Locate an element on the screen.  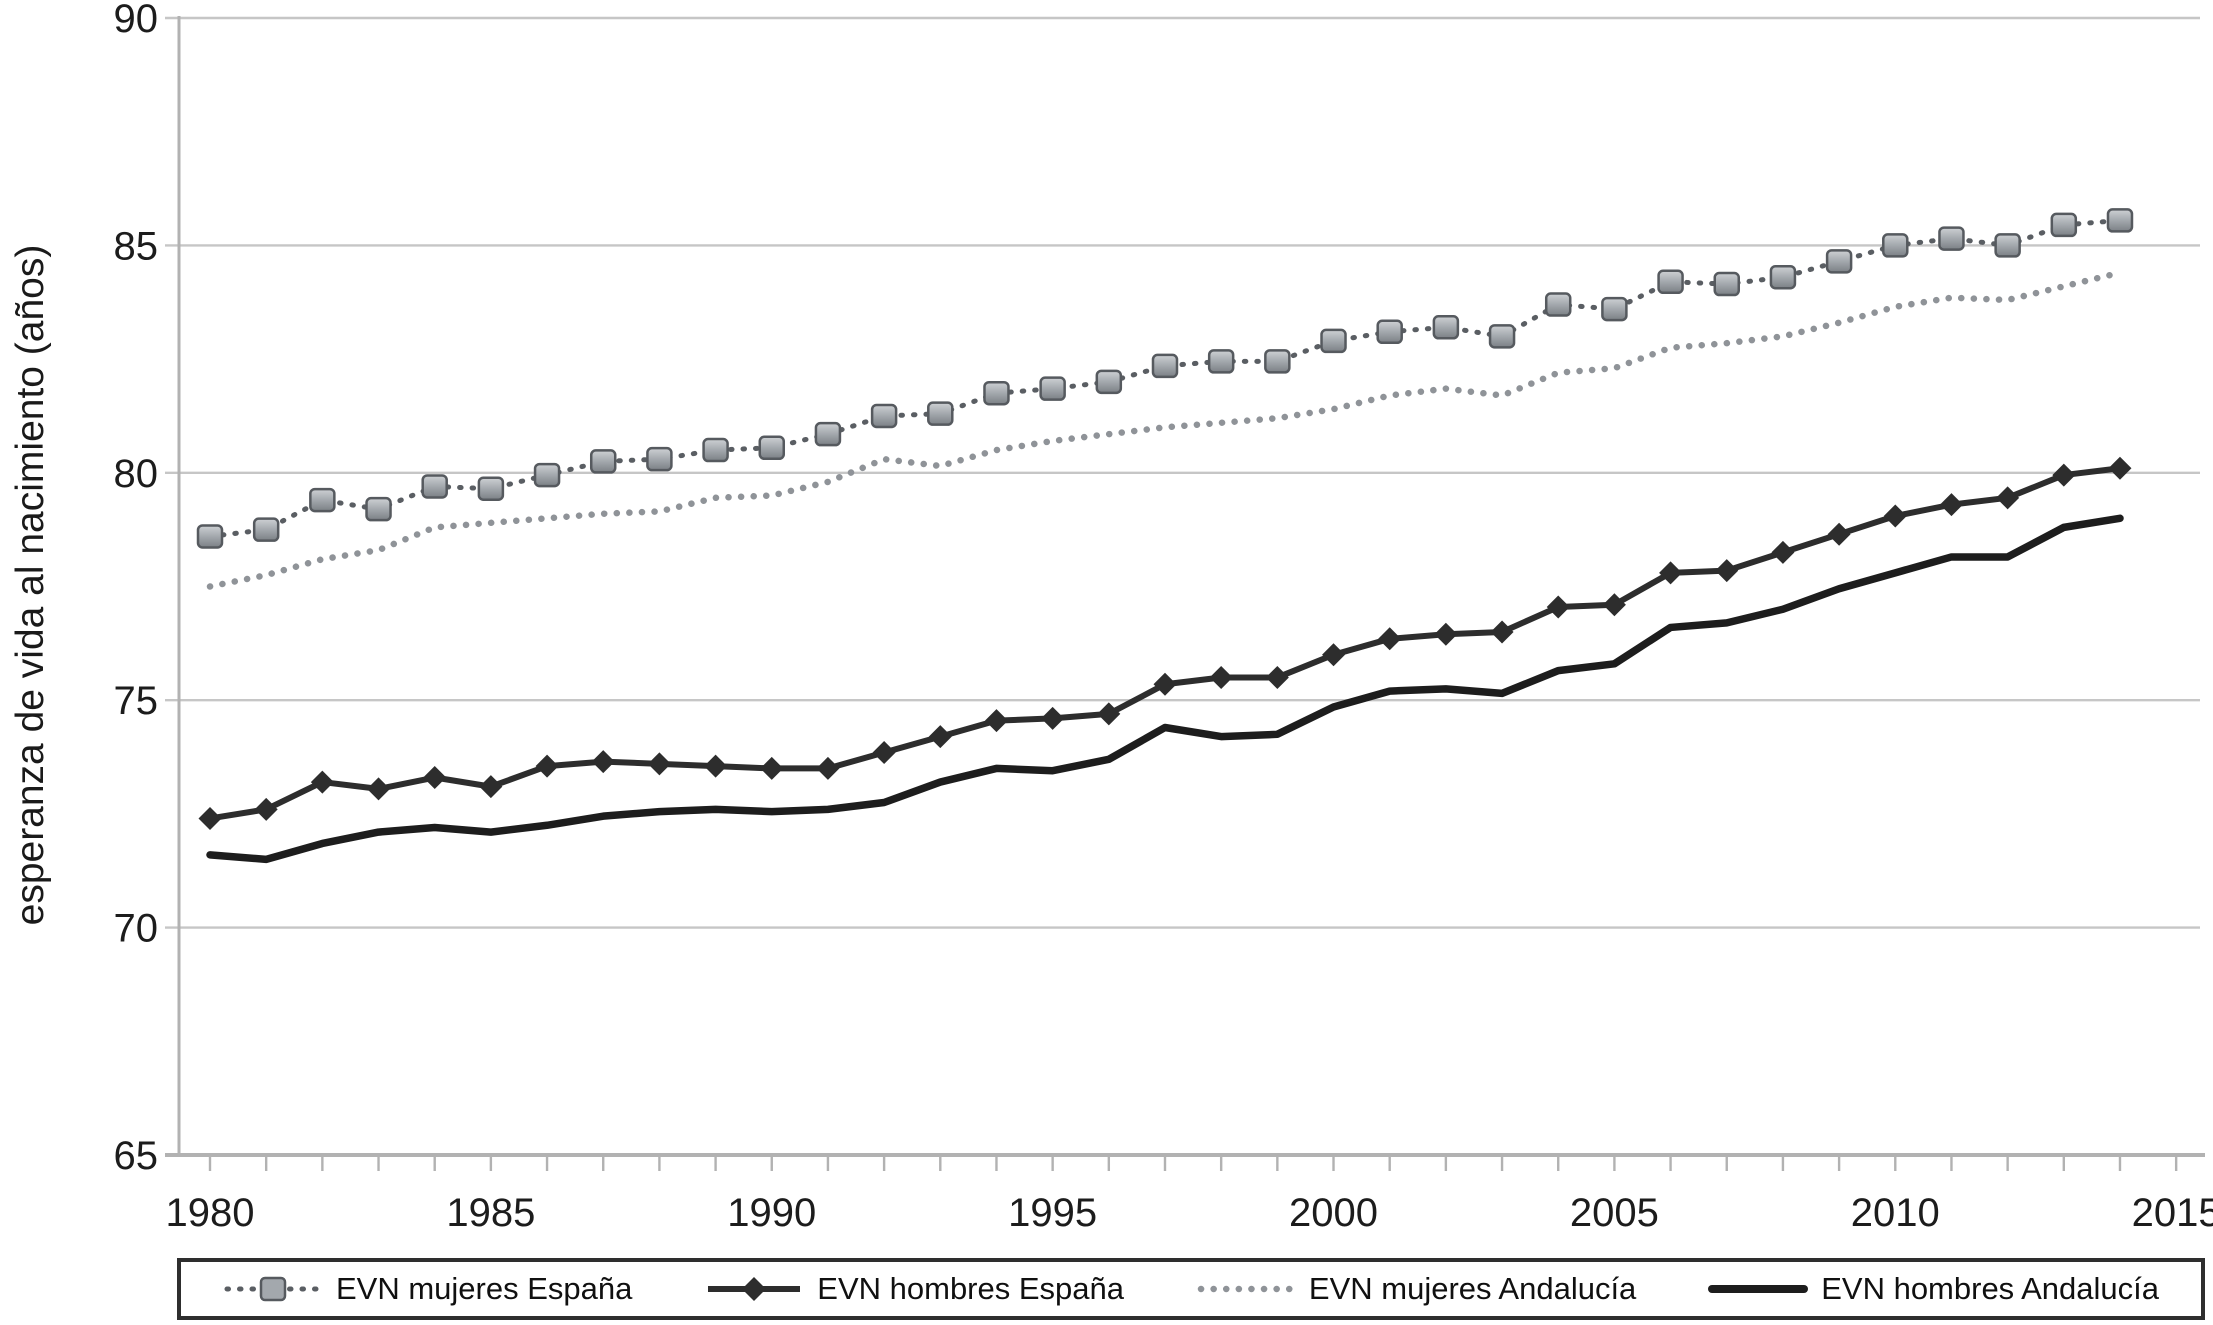
legend-item-hombres-andalucia: EVN hombres Andalucía is located at coordinates (1933, 1289).